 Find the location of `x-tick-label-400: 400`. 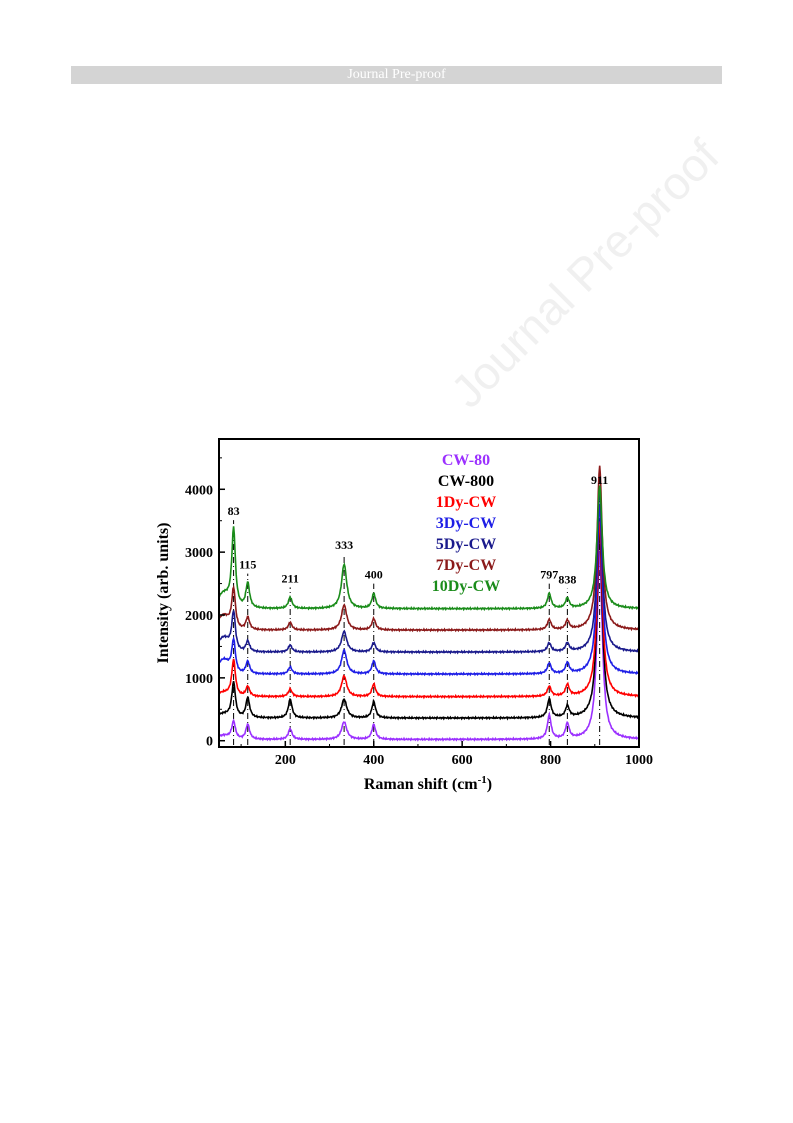

x-tick-label-400: 400 is located at coordinates (373, 760).